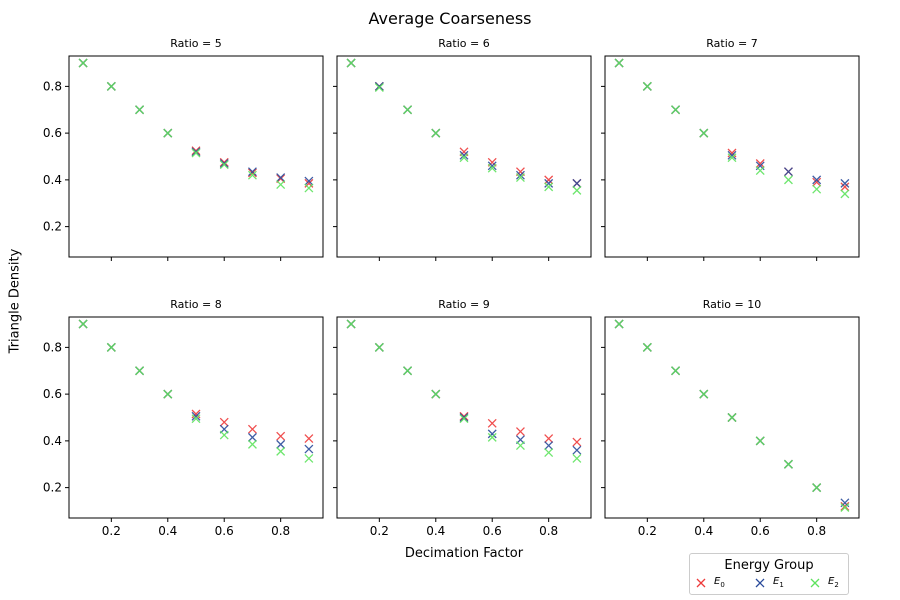 The image size is (900, 600). Describe the element at coordinates (824, 582) in the screenshot. I see `legend-item-e2: E2` at that location.